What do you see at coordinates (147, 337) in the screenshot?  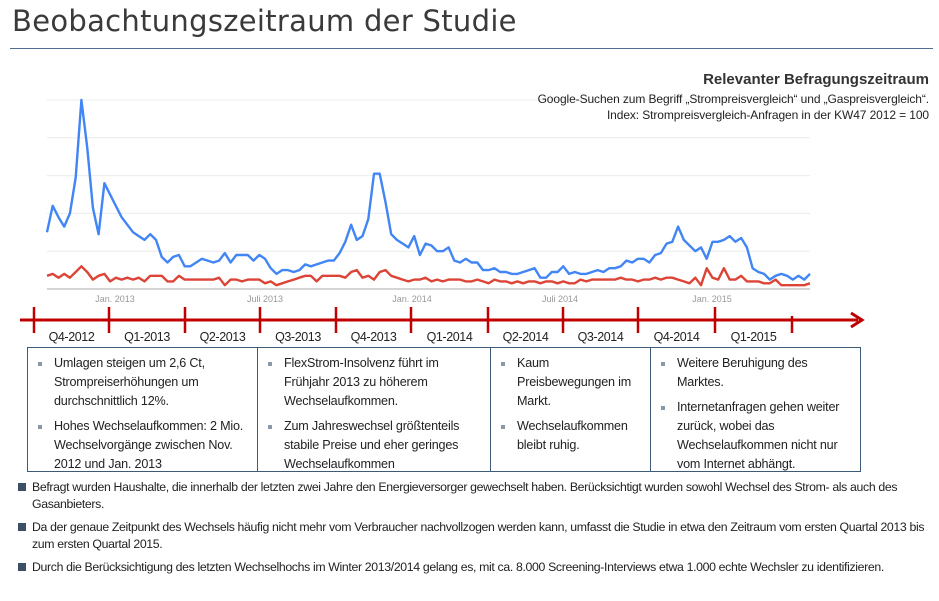 I see `timeline-quarter-label: Q1-2013` at bounding box center [147, 337].